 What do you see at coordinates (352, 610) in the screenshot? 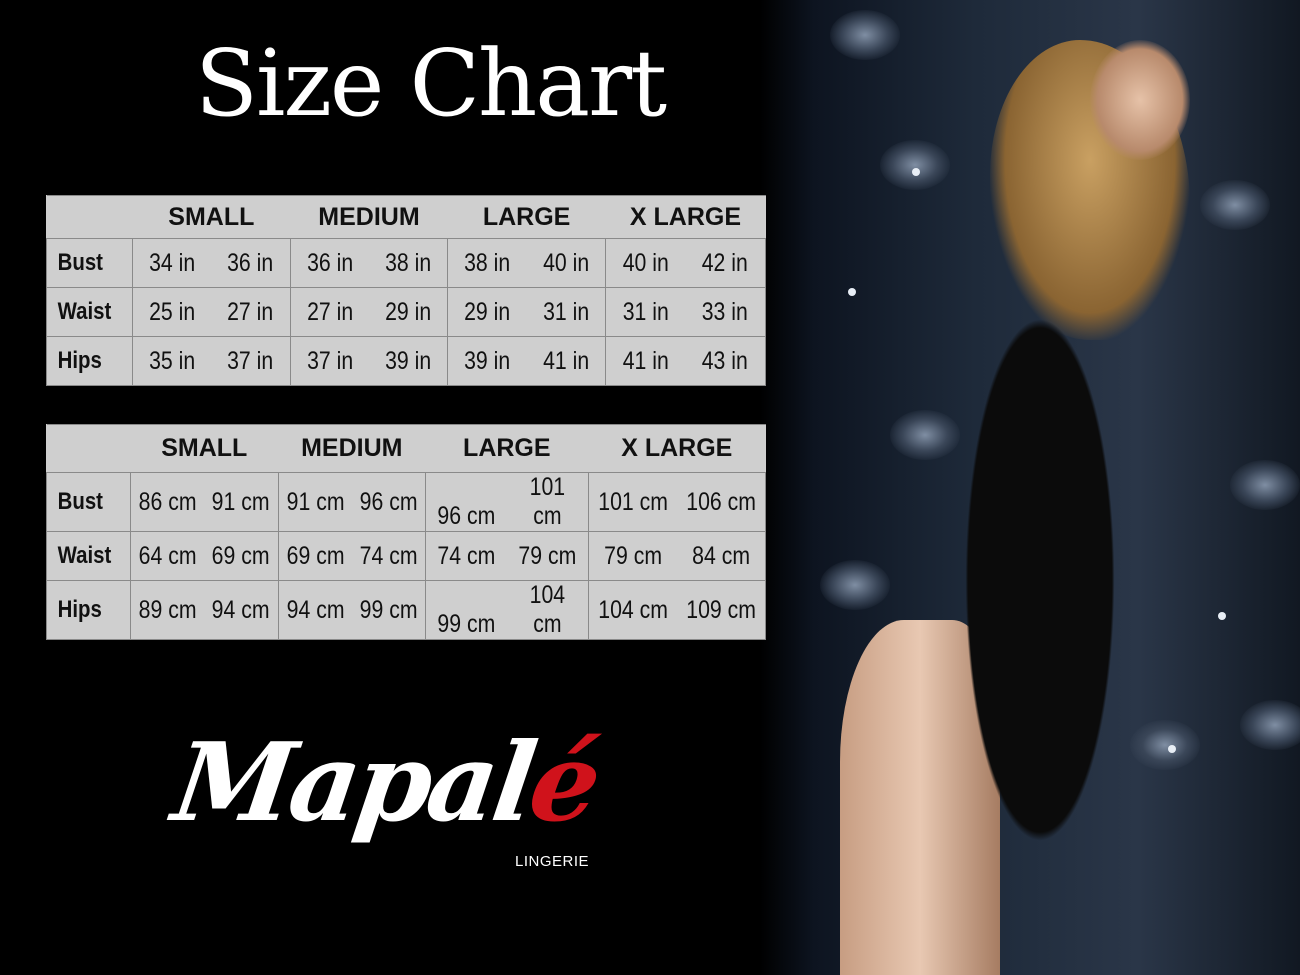
I see `size-cell: 94 cm 99 cm` at bounding box center [352, 610].